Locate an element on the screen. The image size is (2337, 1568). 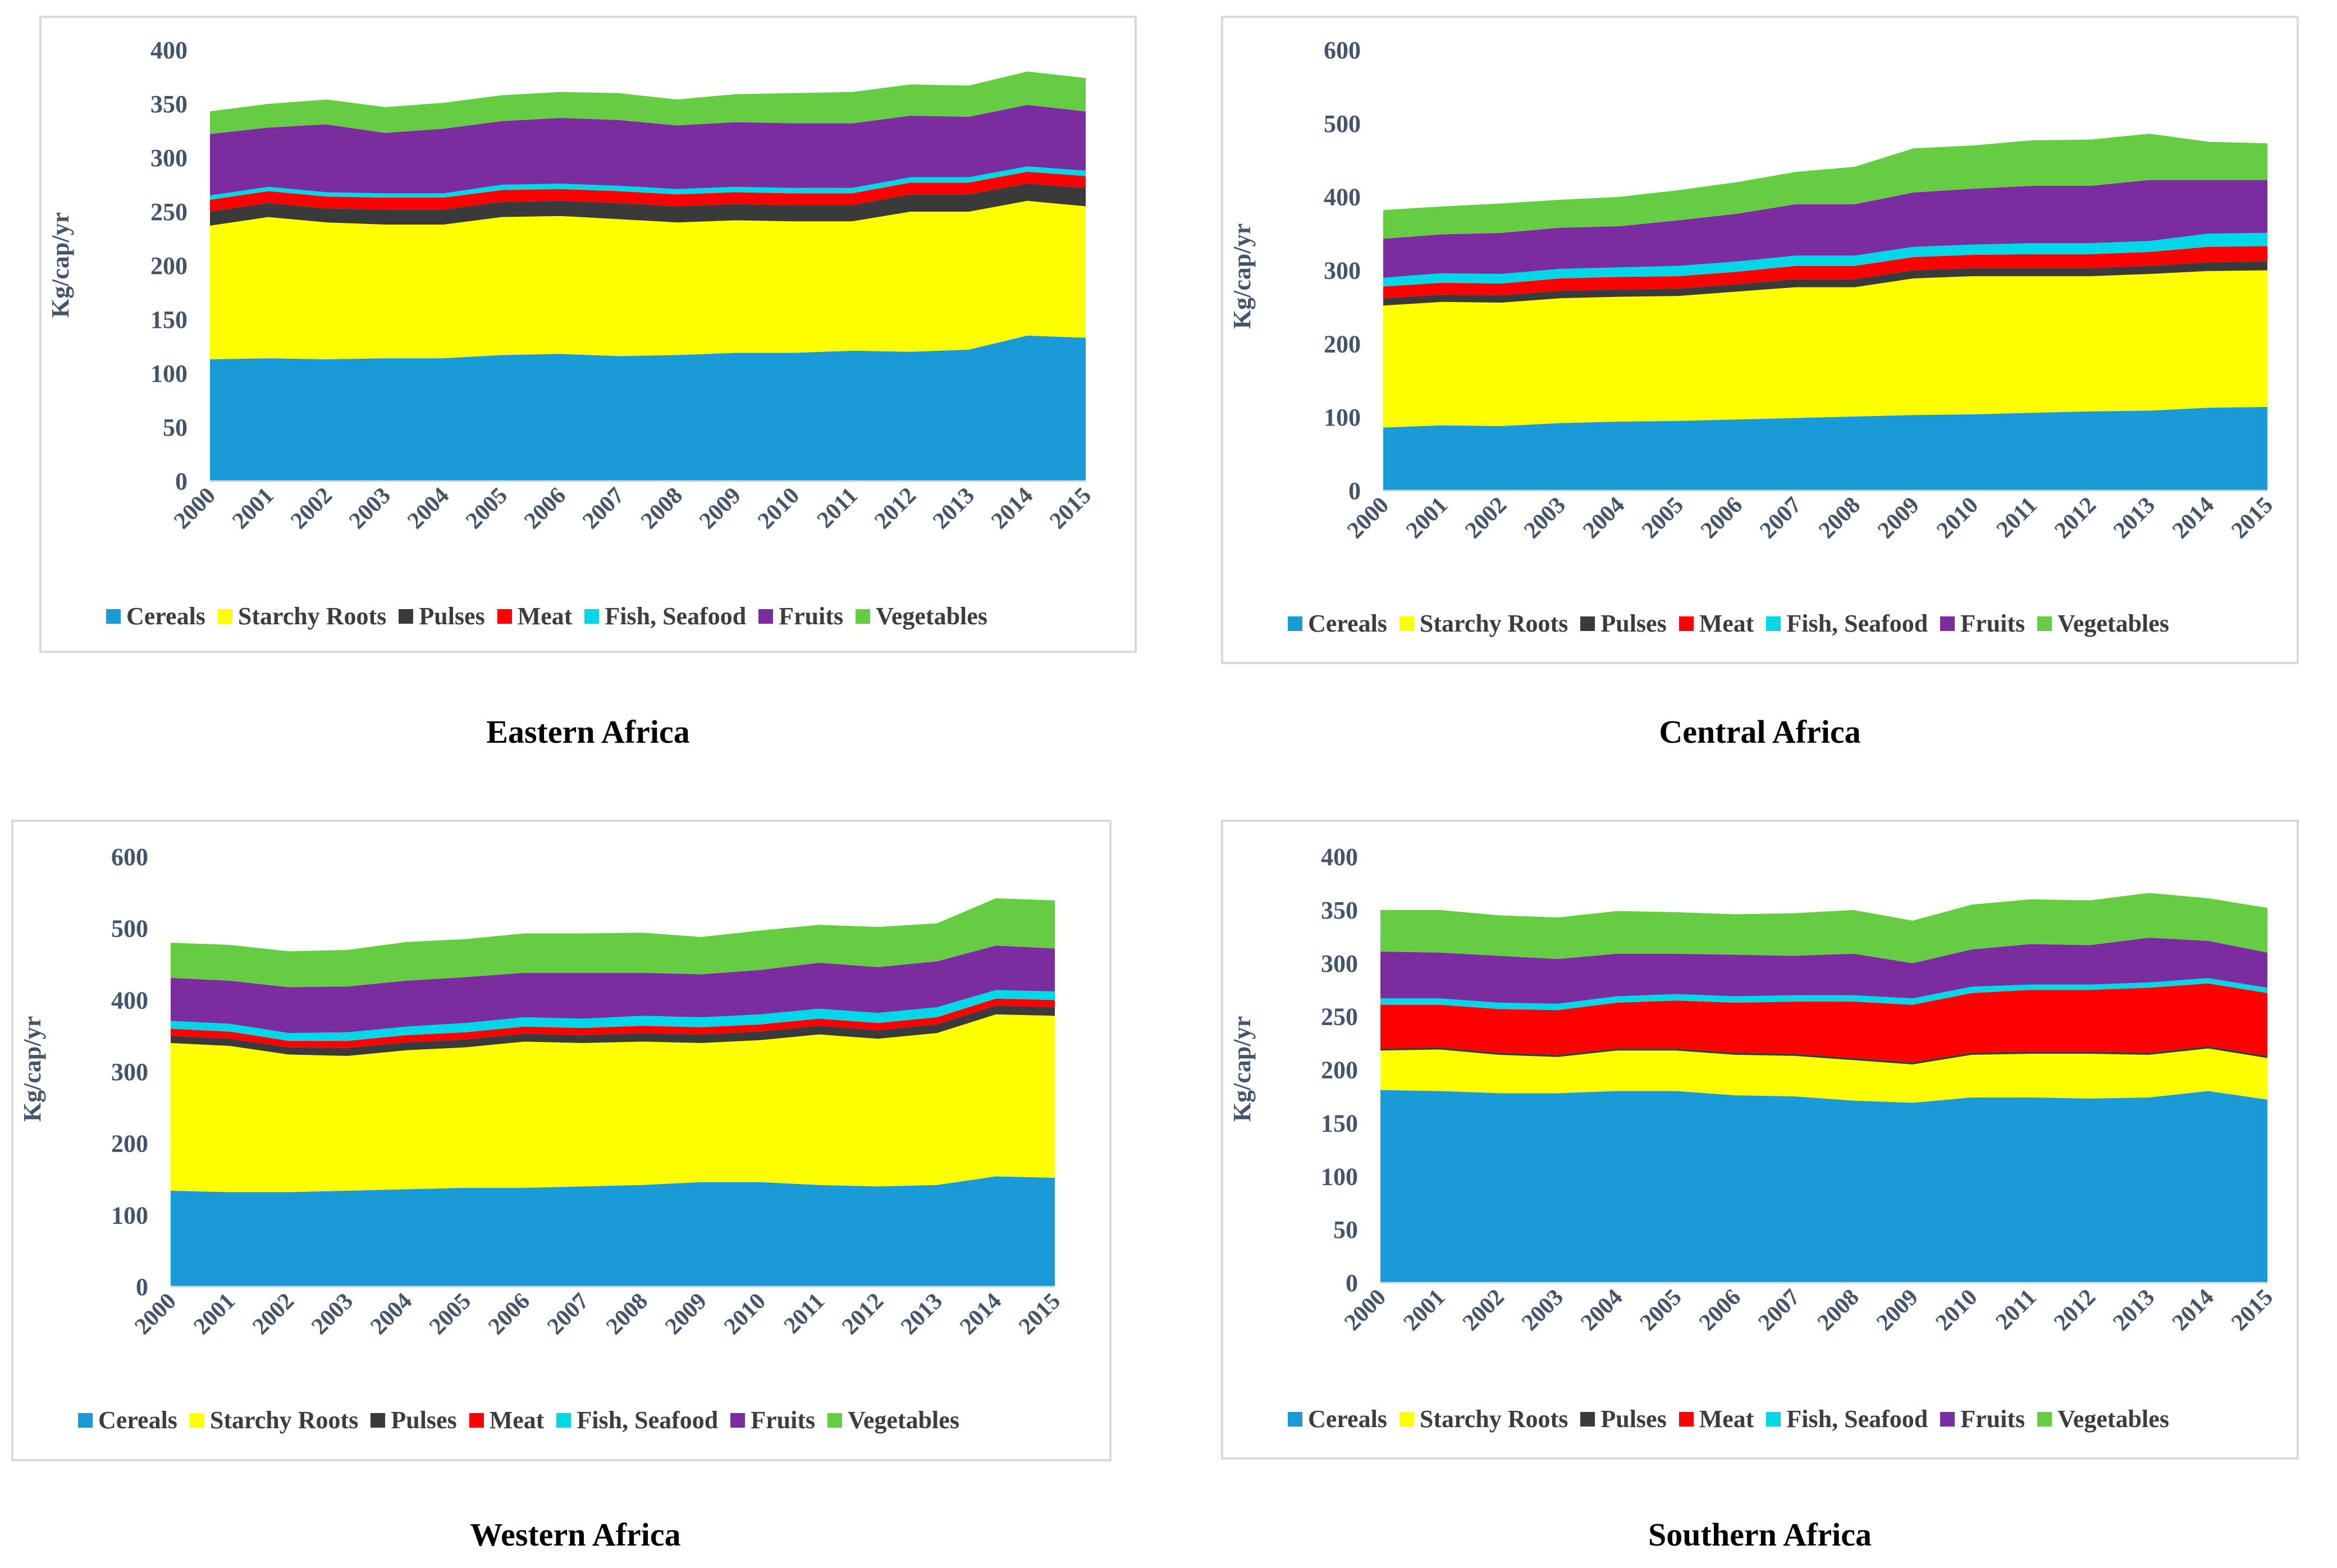
area-series-starchy-roots is located at coordinates (613, 1103).